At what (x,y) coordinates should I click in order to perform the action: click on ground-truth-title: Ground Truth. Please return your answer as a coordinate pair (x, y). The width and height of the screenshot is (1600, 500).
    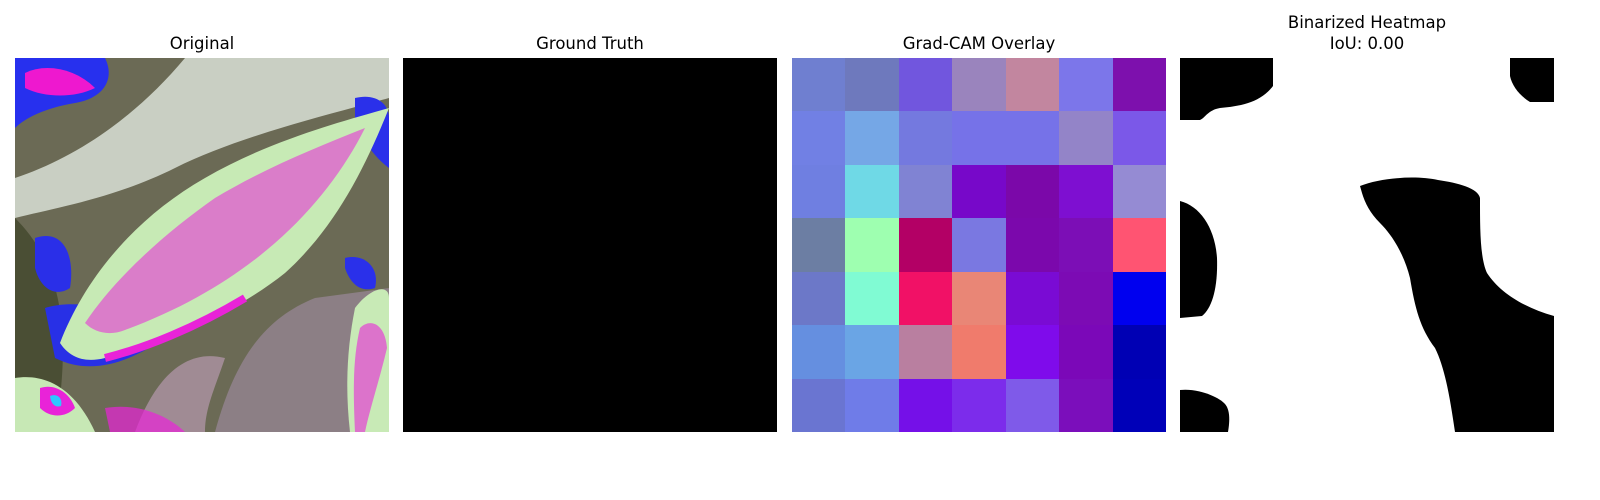
    Looking at the image, I should click on (590, 43).